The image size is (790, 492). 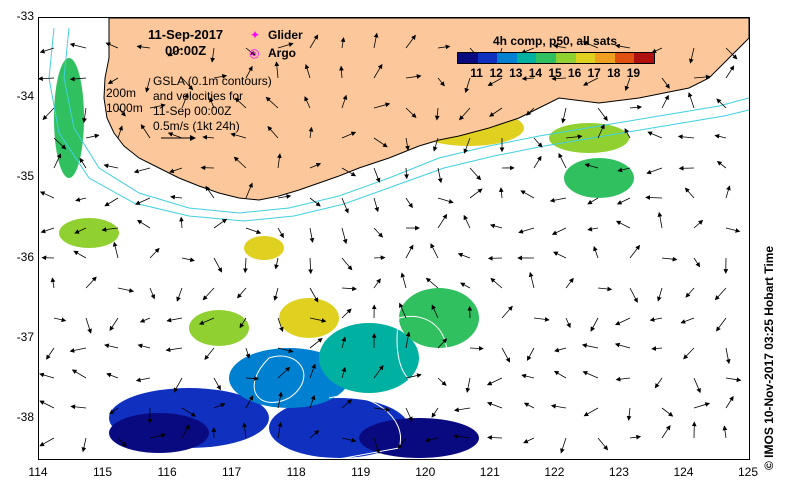 What do you see at coordinates (196, 126) in the screenshot?
I see `gsla-line-4: 0.5m/s (1kt 24h)` at bounding box center [196, 126].